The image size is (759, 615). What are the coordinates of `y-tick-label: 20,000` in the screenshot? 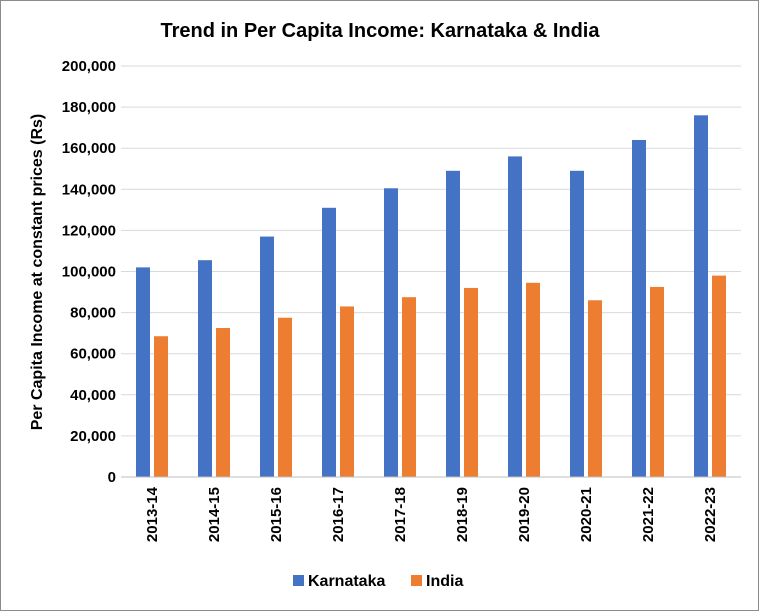 It's located at (93, 436).